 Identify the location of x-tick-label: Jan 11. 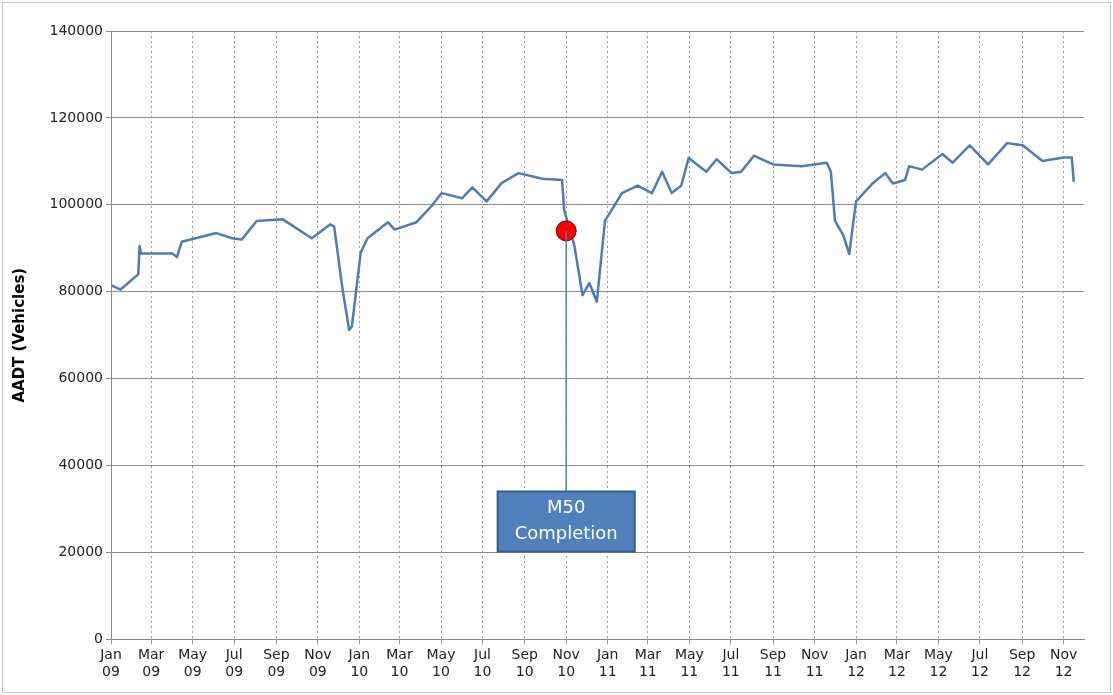
(607, 663).